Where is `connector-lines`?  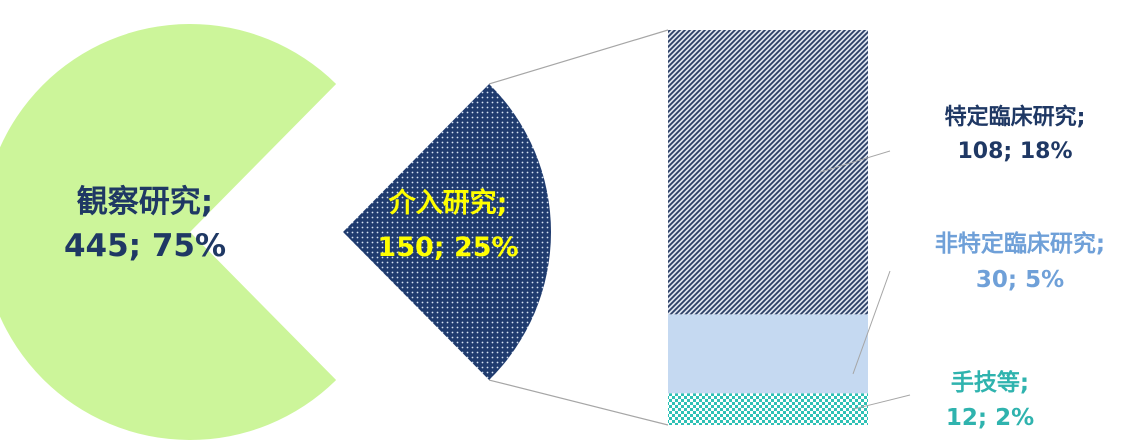 connector-lines is located at coordinates (578, 227).